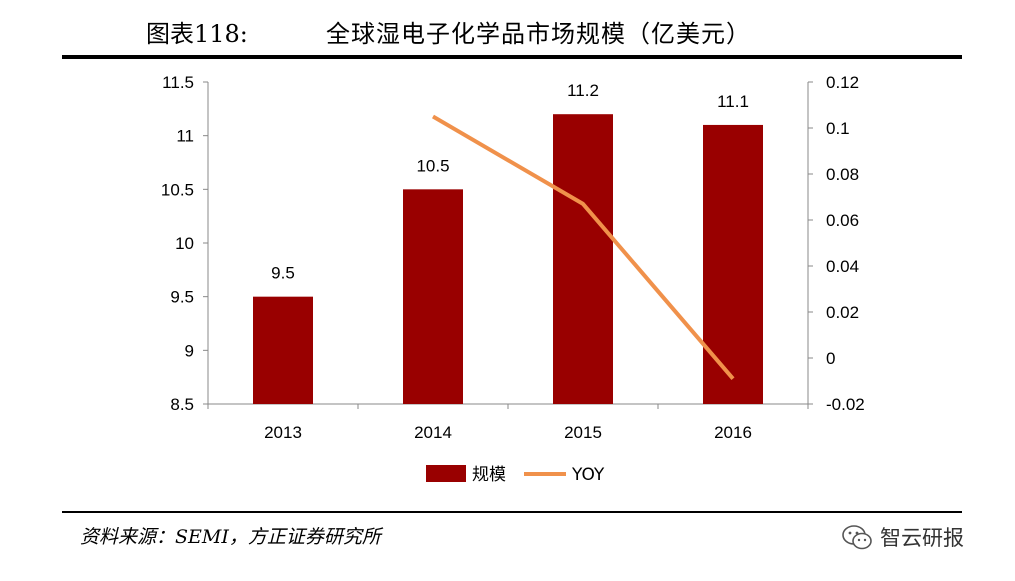  I want to click on figure-label: 图表118:, so click(197, 34).